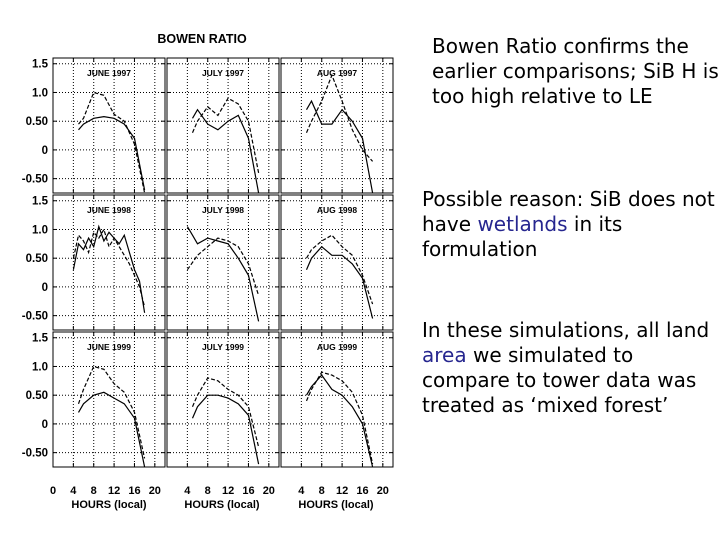  I want to click on bullet-3-highlight: area, so click(444, 355).